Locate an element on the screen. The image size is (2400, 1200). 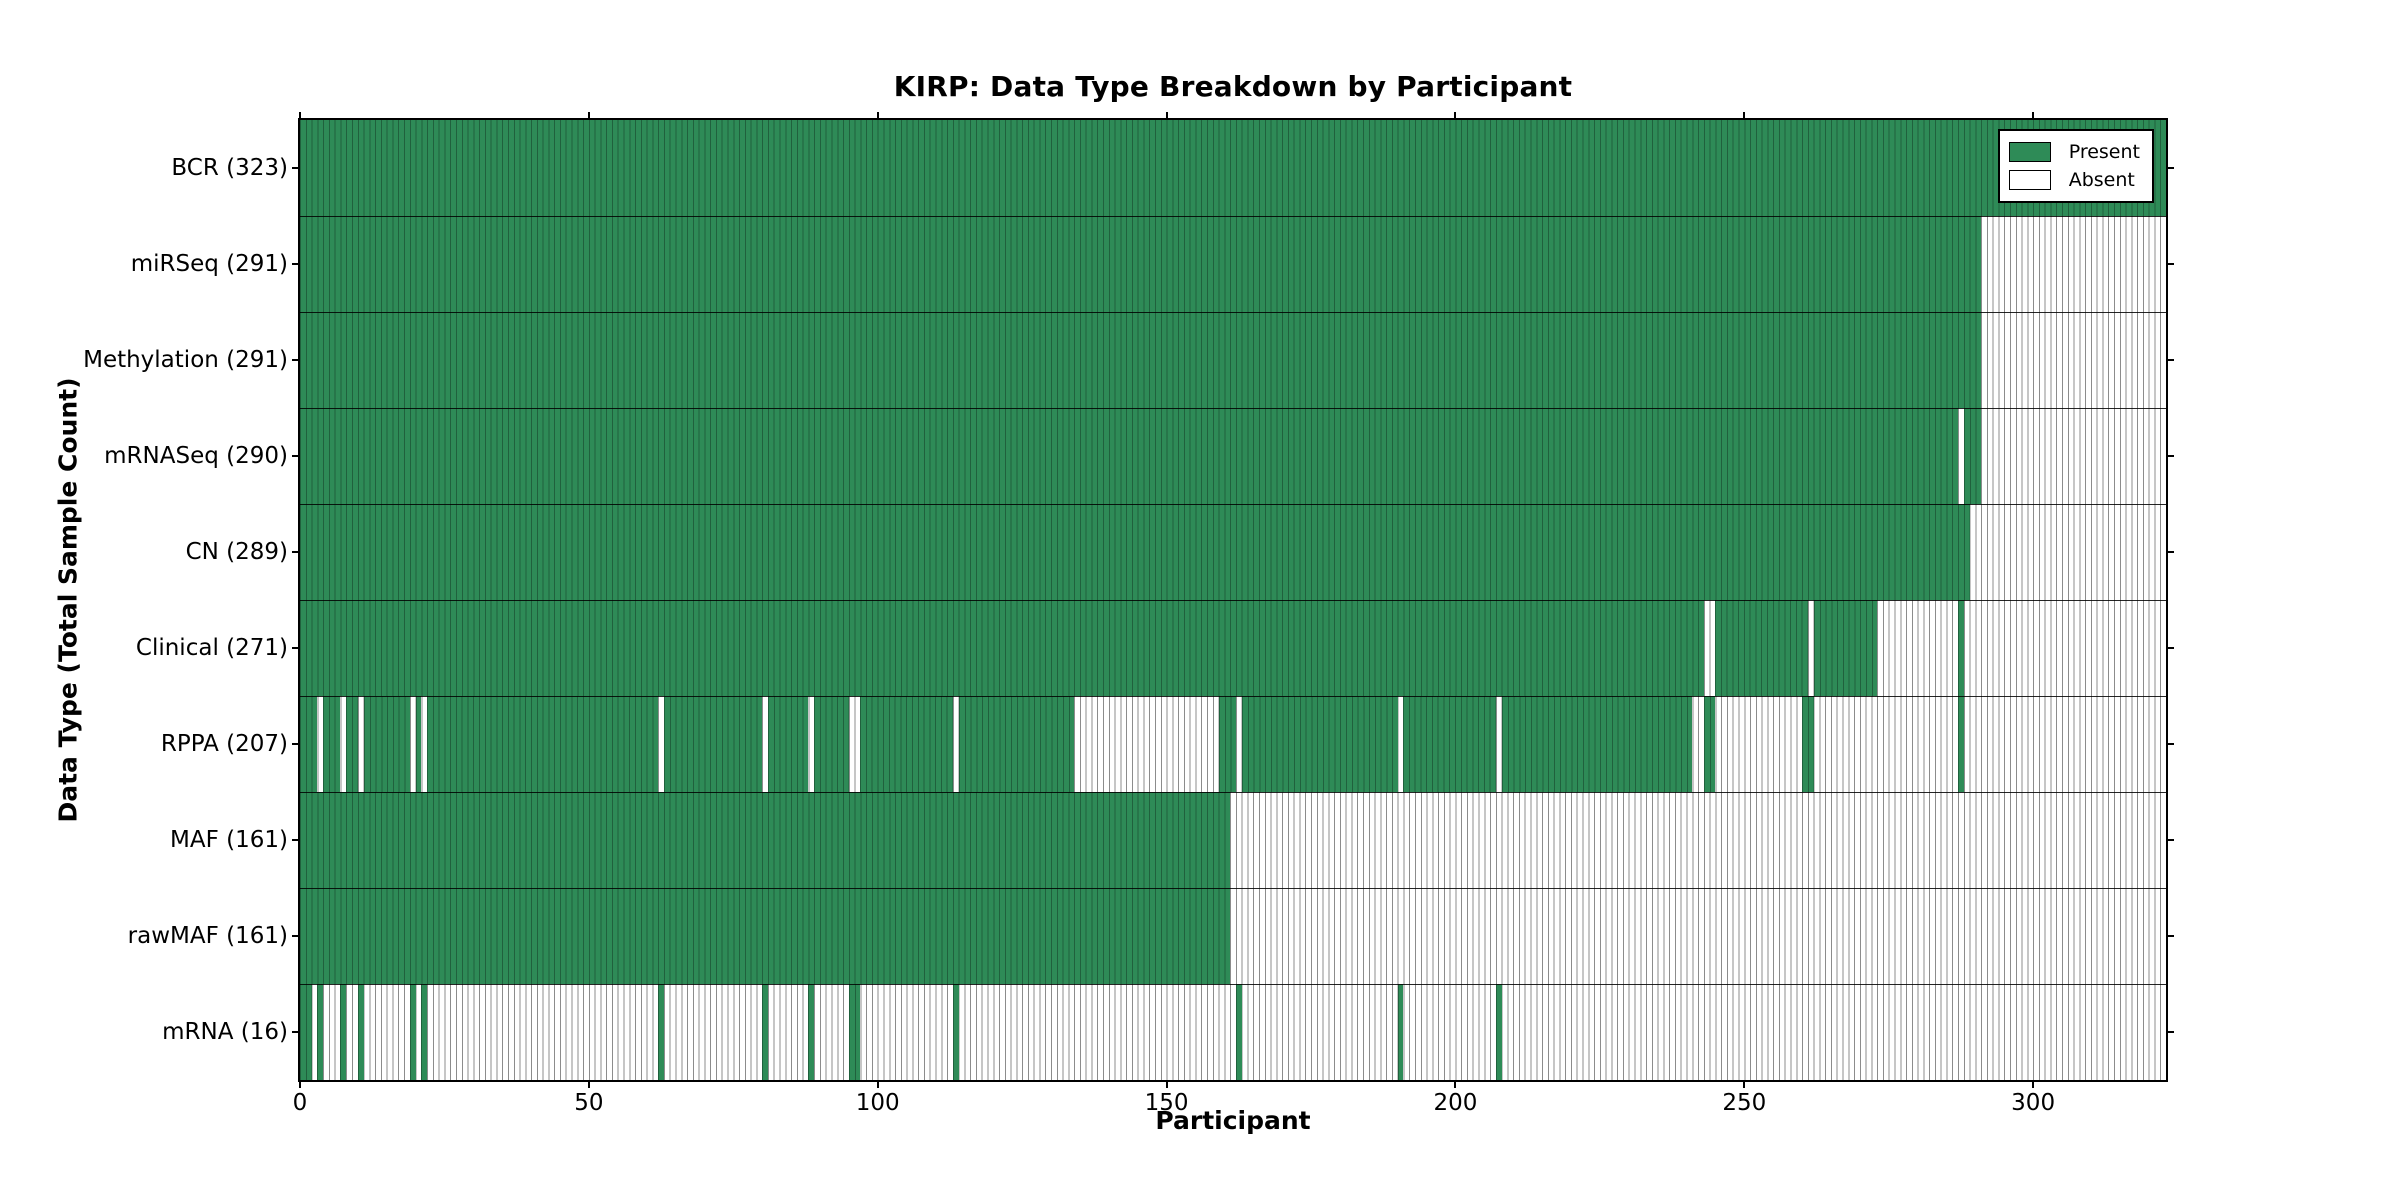
legend-present-label: Present is located at coordinates (2104, 152).